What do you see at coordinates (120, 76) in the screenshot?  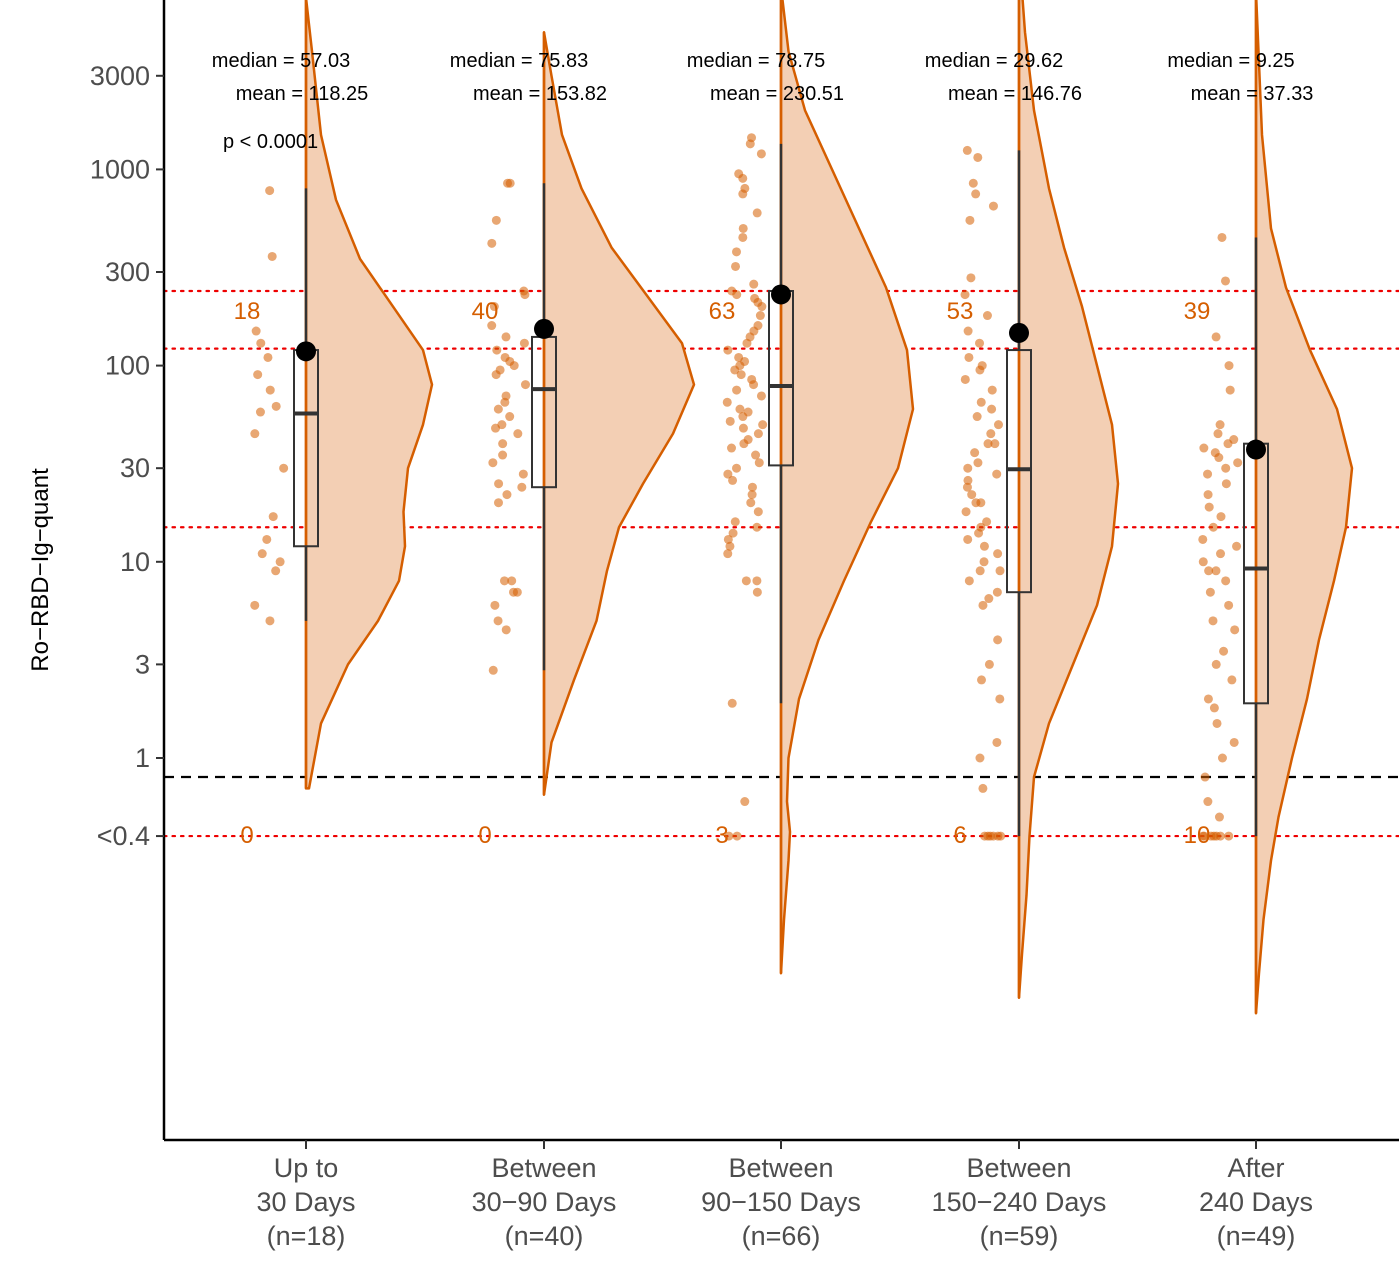 I see `y-tick-label: 3000` at bounding box center [120, 76].